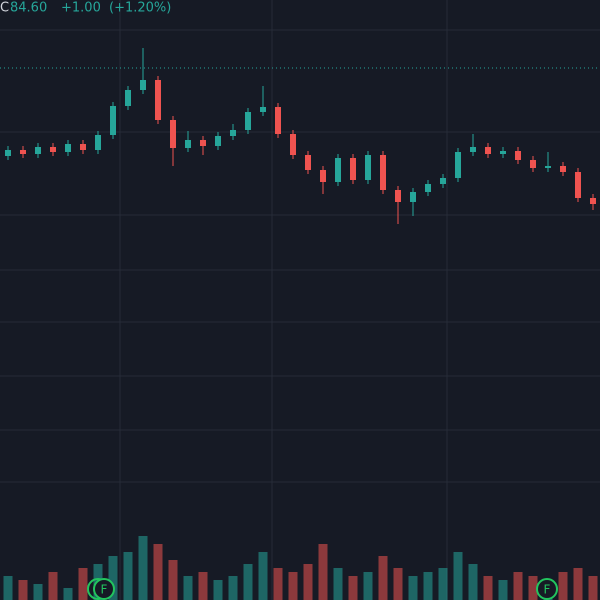  I want to click on close-value: 84.60, so click(28, 8).